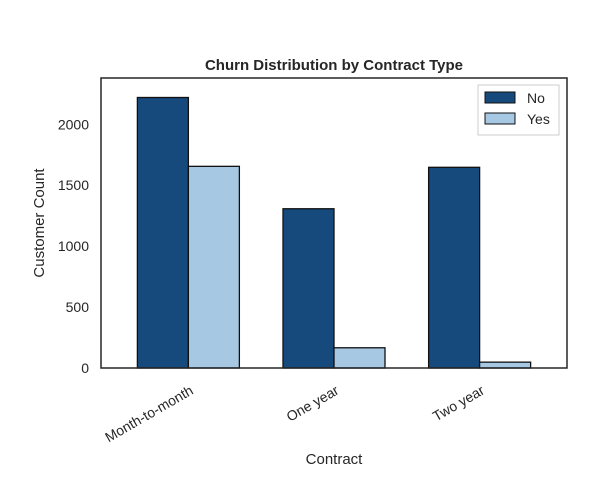 The width and height of the screenshot is (600, 500). Describe the element at coordinates (538, 119) in the screenshot. I see `legend-label-yes: Yes` at that location.